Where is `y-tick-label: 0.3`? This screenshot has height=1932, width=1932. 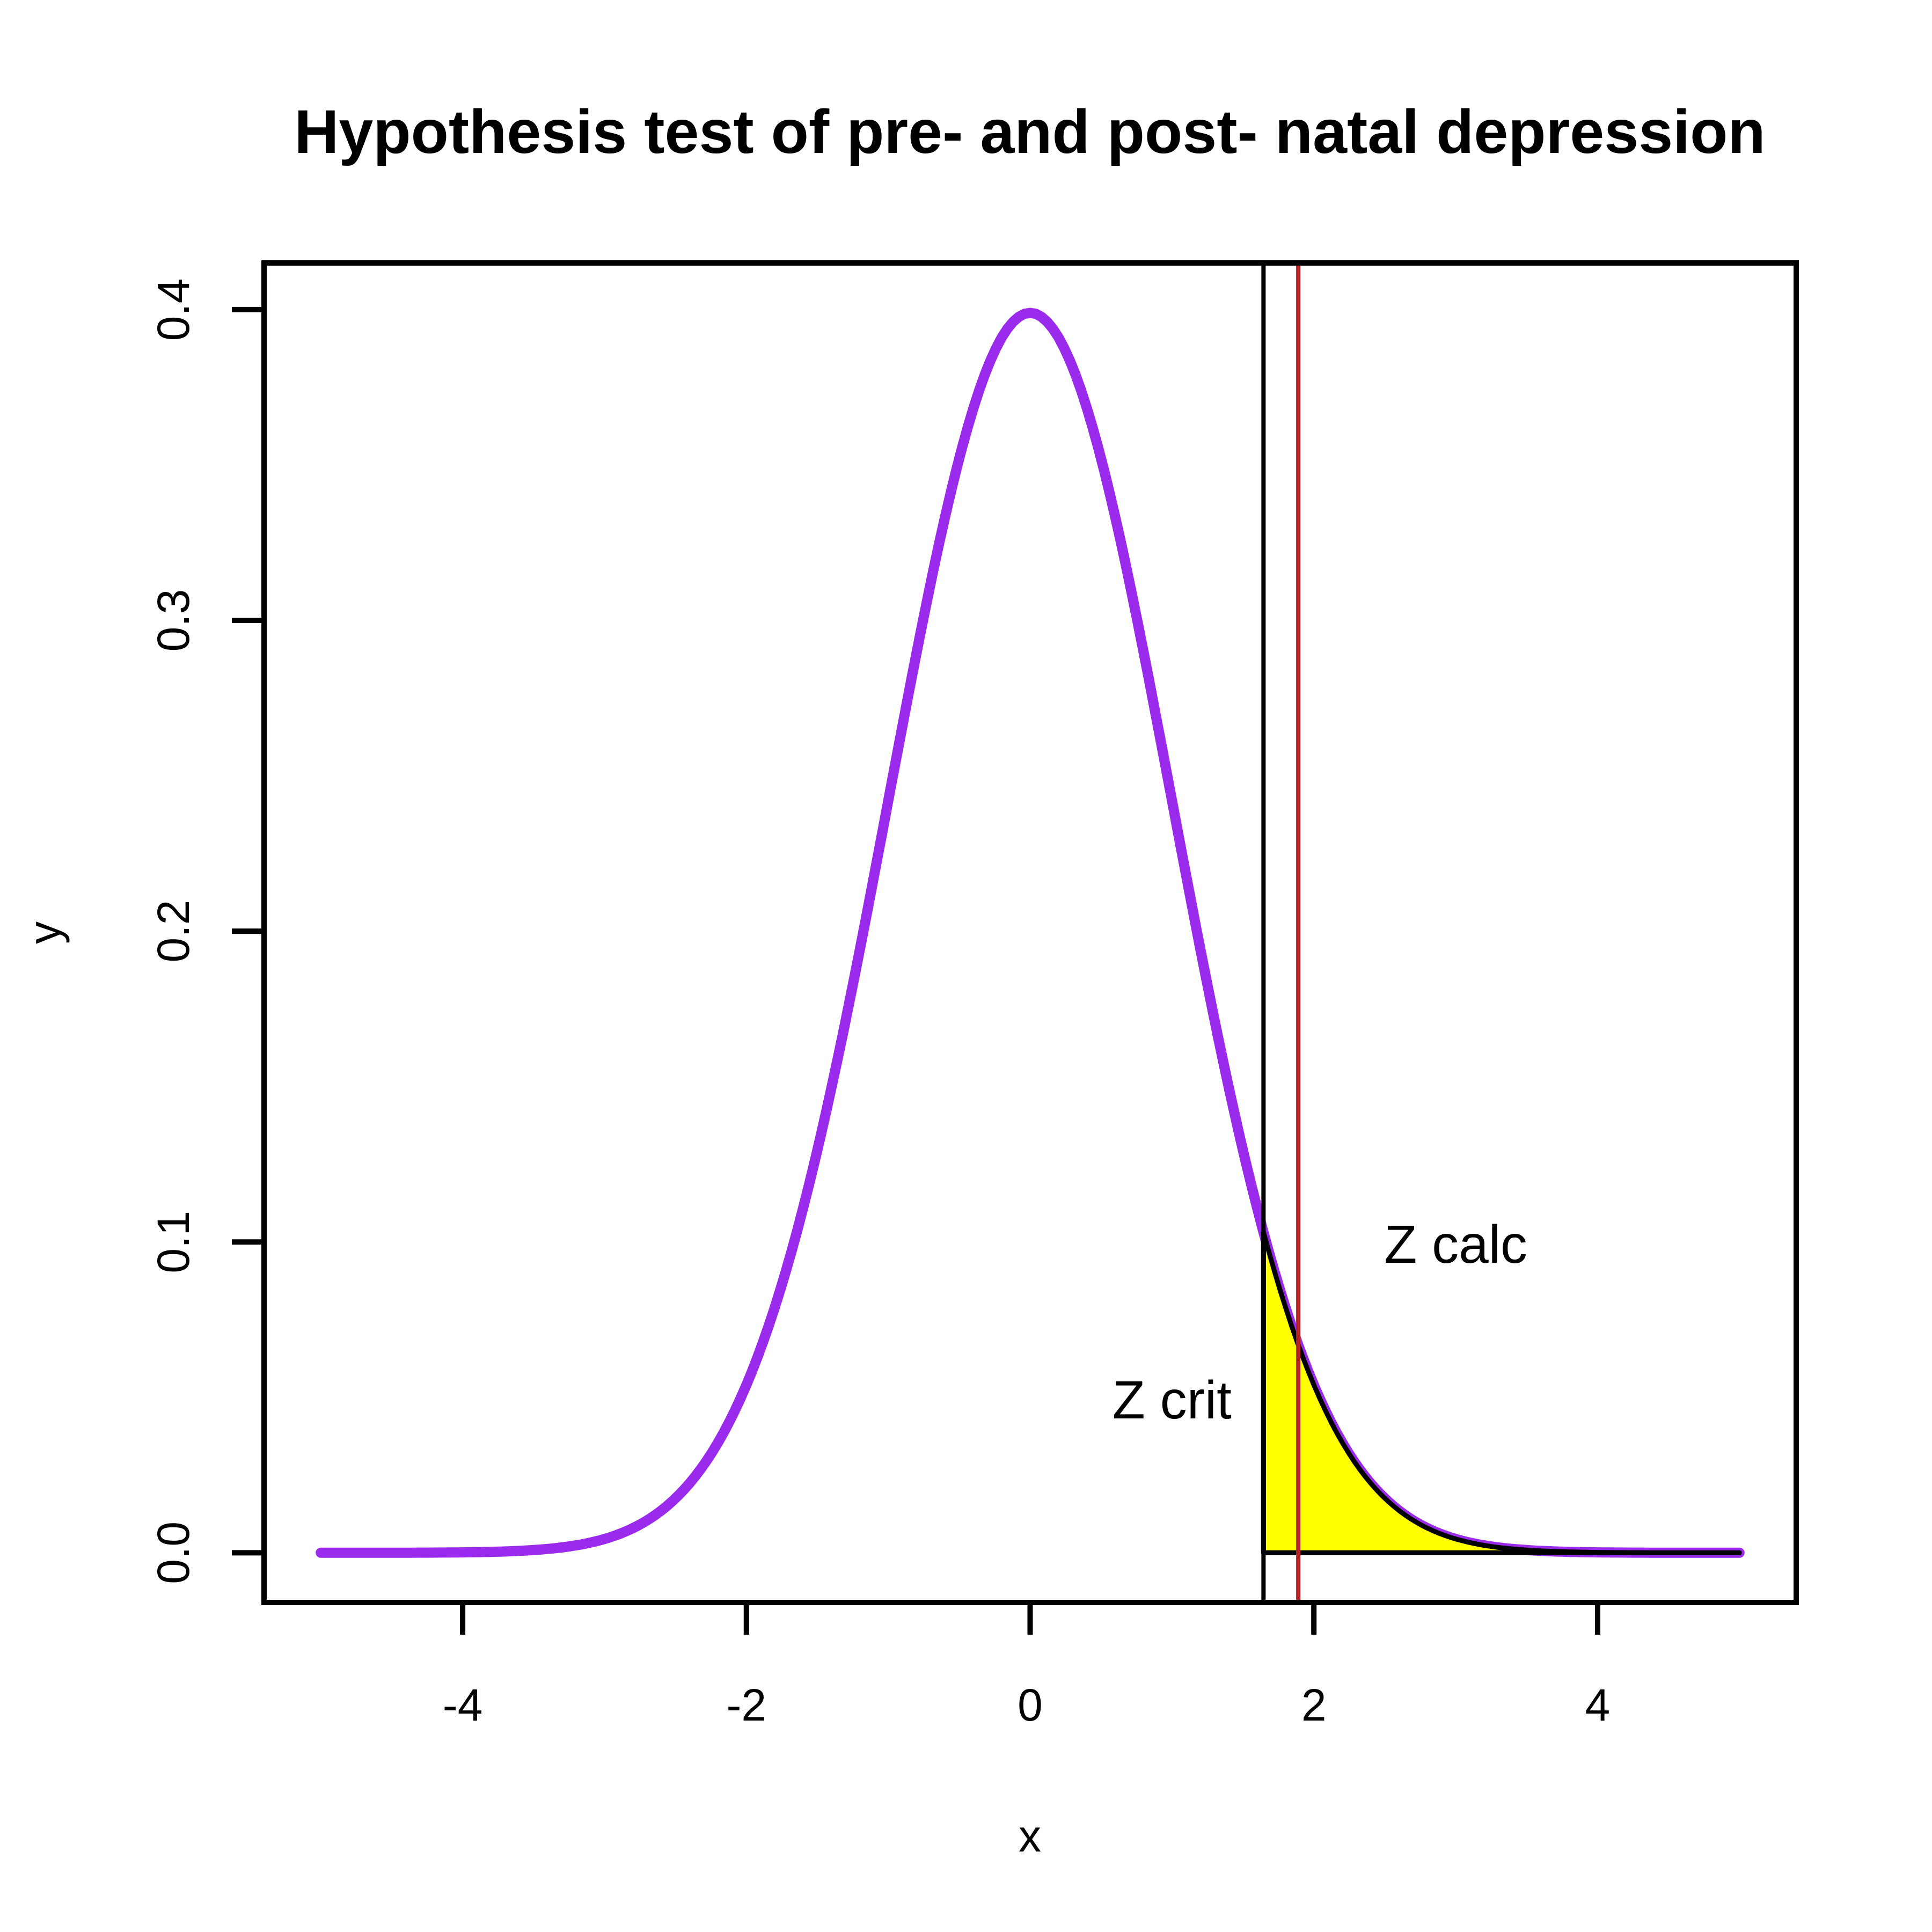
y-tick-label: 0.3 is located at coordinates (173, 620).